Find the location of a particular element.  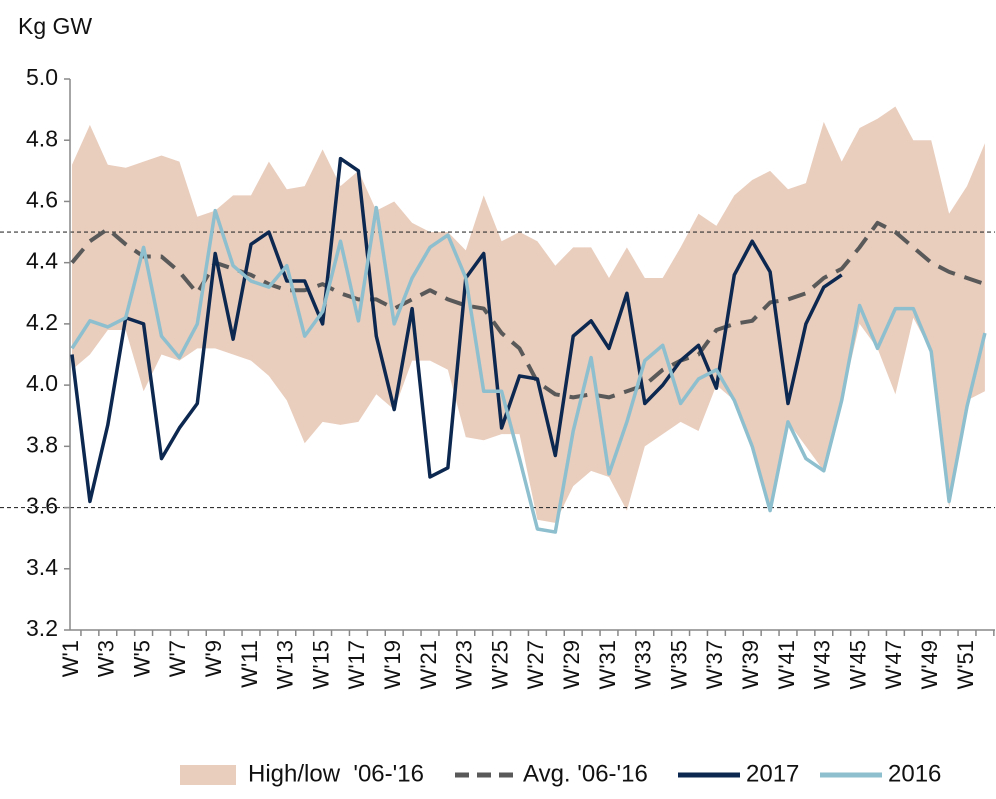

x-tick-label: W'3 is located at coordinates (106, 658).